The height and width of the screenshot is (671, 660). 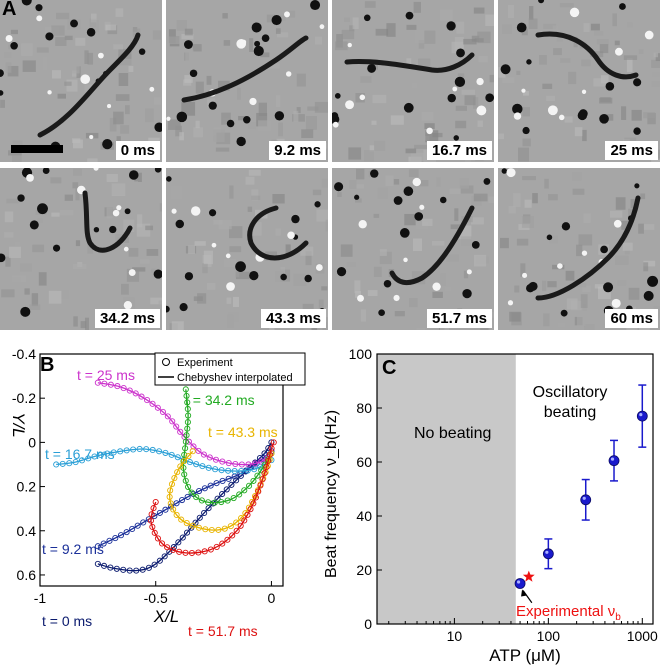 I want to click on y-tick-label: 0.2, so click(x=27, y=487).